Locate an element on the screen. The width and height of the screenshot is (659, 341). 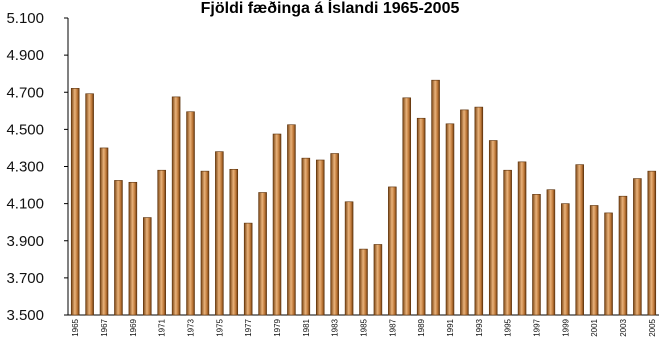
x-tick-label: 1991 is located at coordinates (450, 327).